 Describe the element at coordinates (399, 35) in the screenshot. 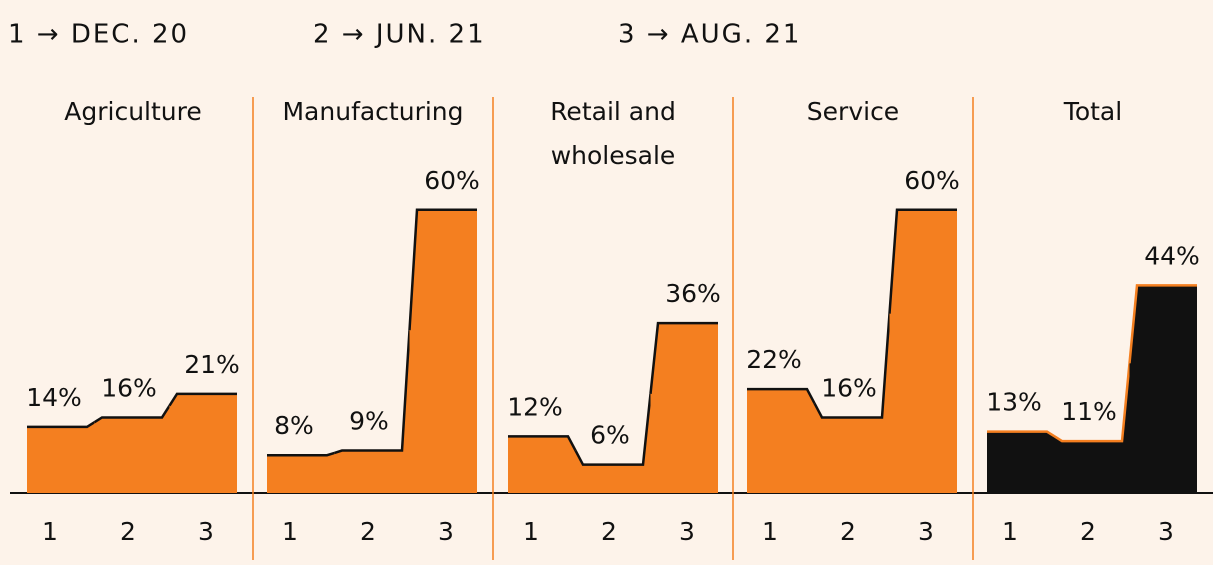

I see `legend-item: 2 → JUN. 21` at that location.